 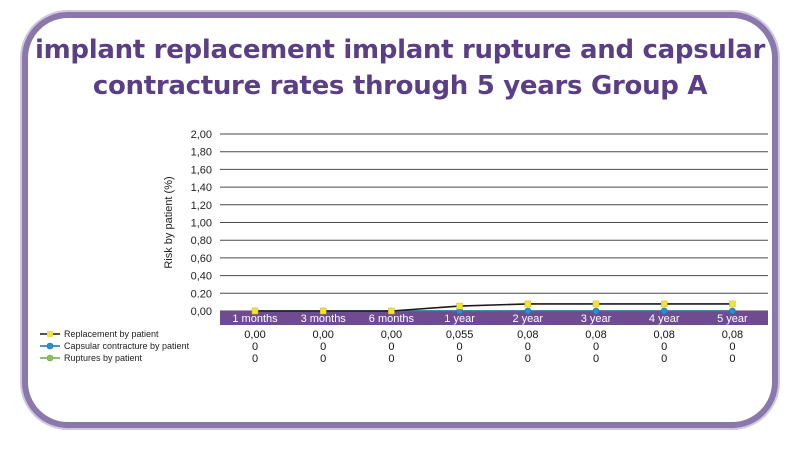 I want to click on x-tick-label: 3 months, so click(x=324, y=319).